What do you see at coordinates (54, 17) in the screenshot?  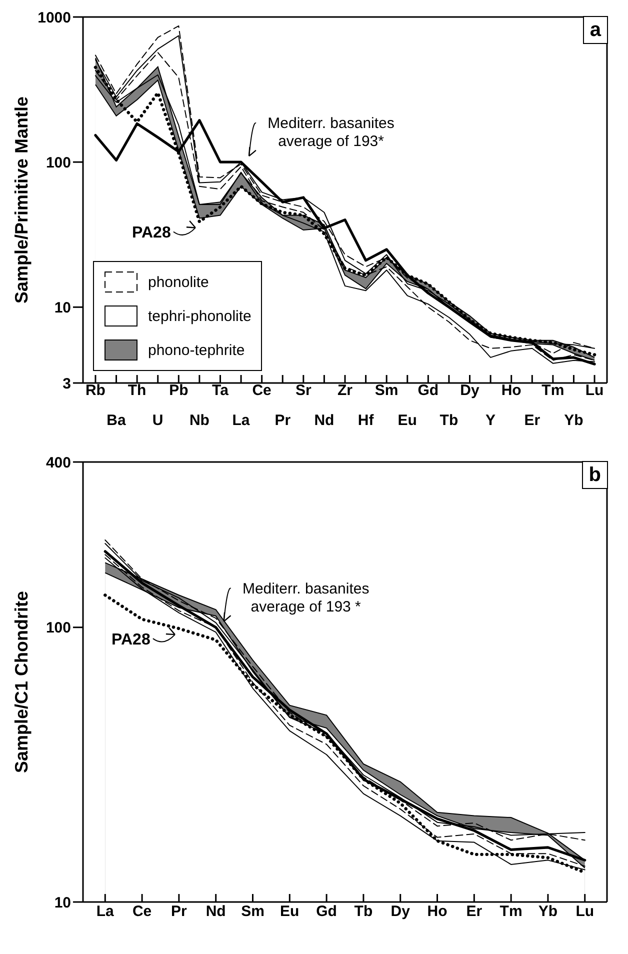 I see `y-tick-label: 1000` at bounding box center [54, 17].